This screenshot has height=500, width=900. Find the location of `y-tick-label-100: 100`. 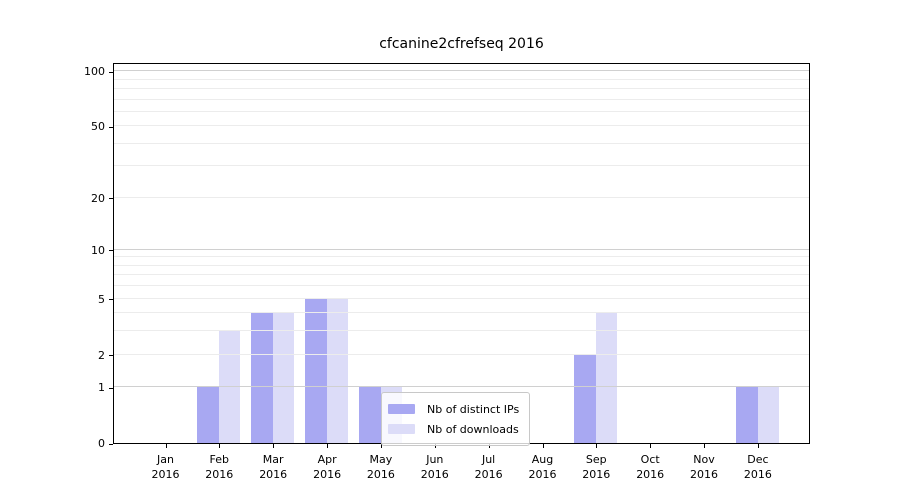

y-tick-label-100: 100 is located at coordinates (94, 71).